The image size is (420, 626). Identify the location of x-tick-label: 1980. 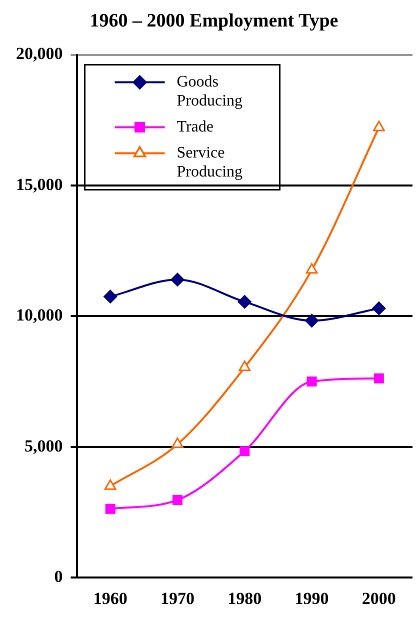
(245, 598).